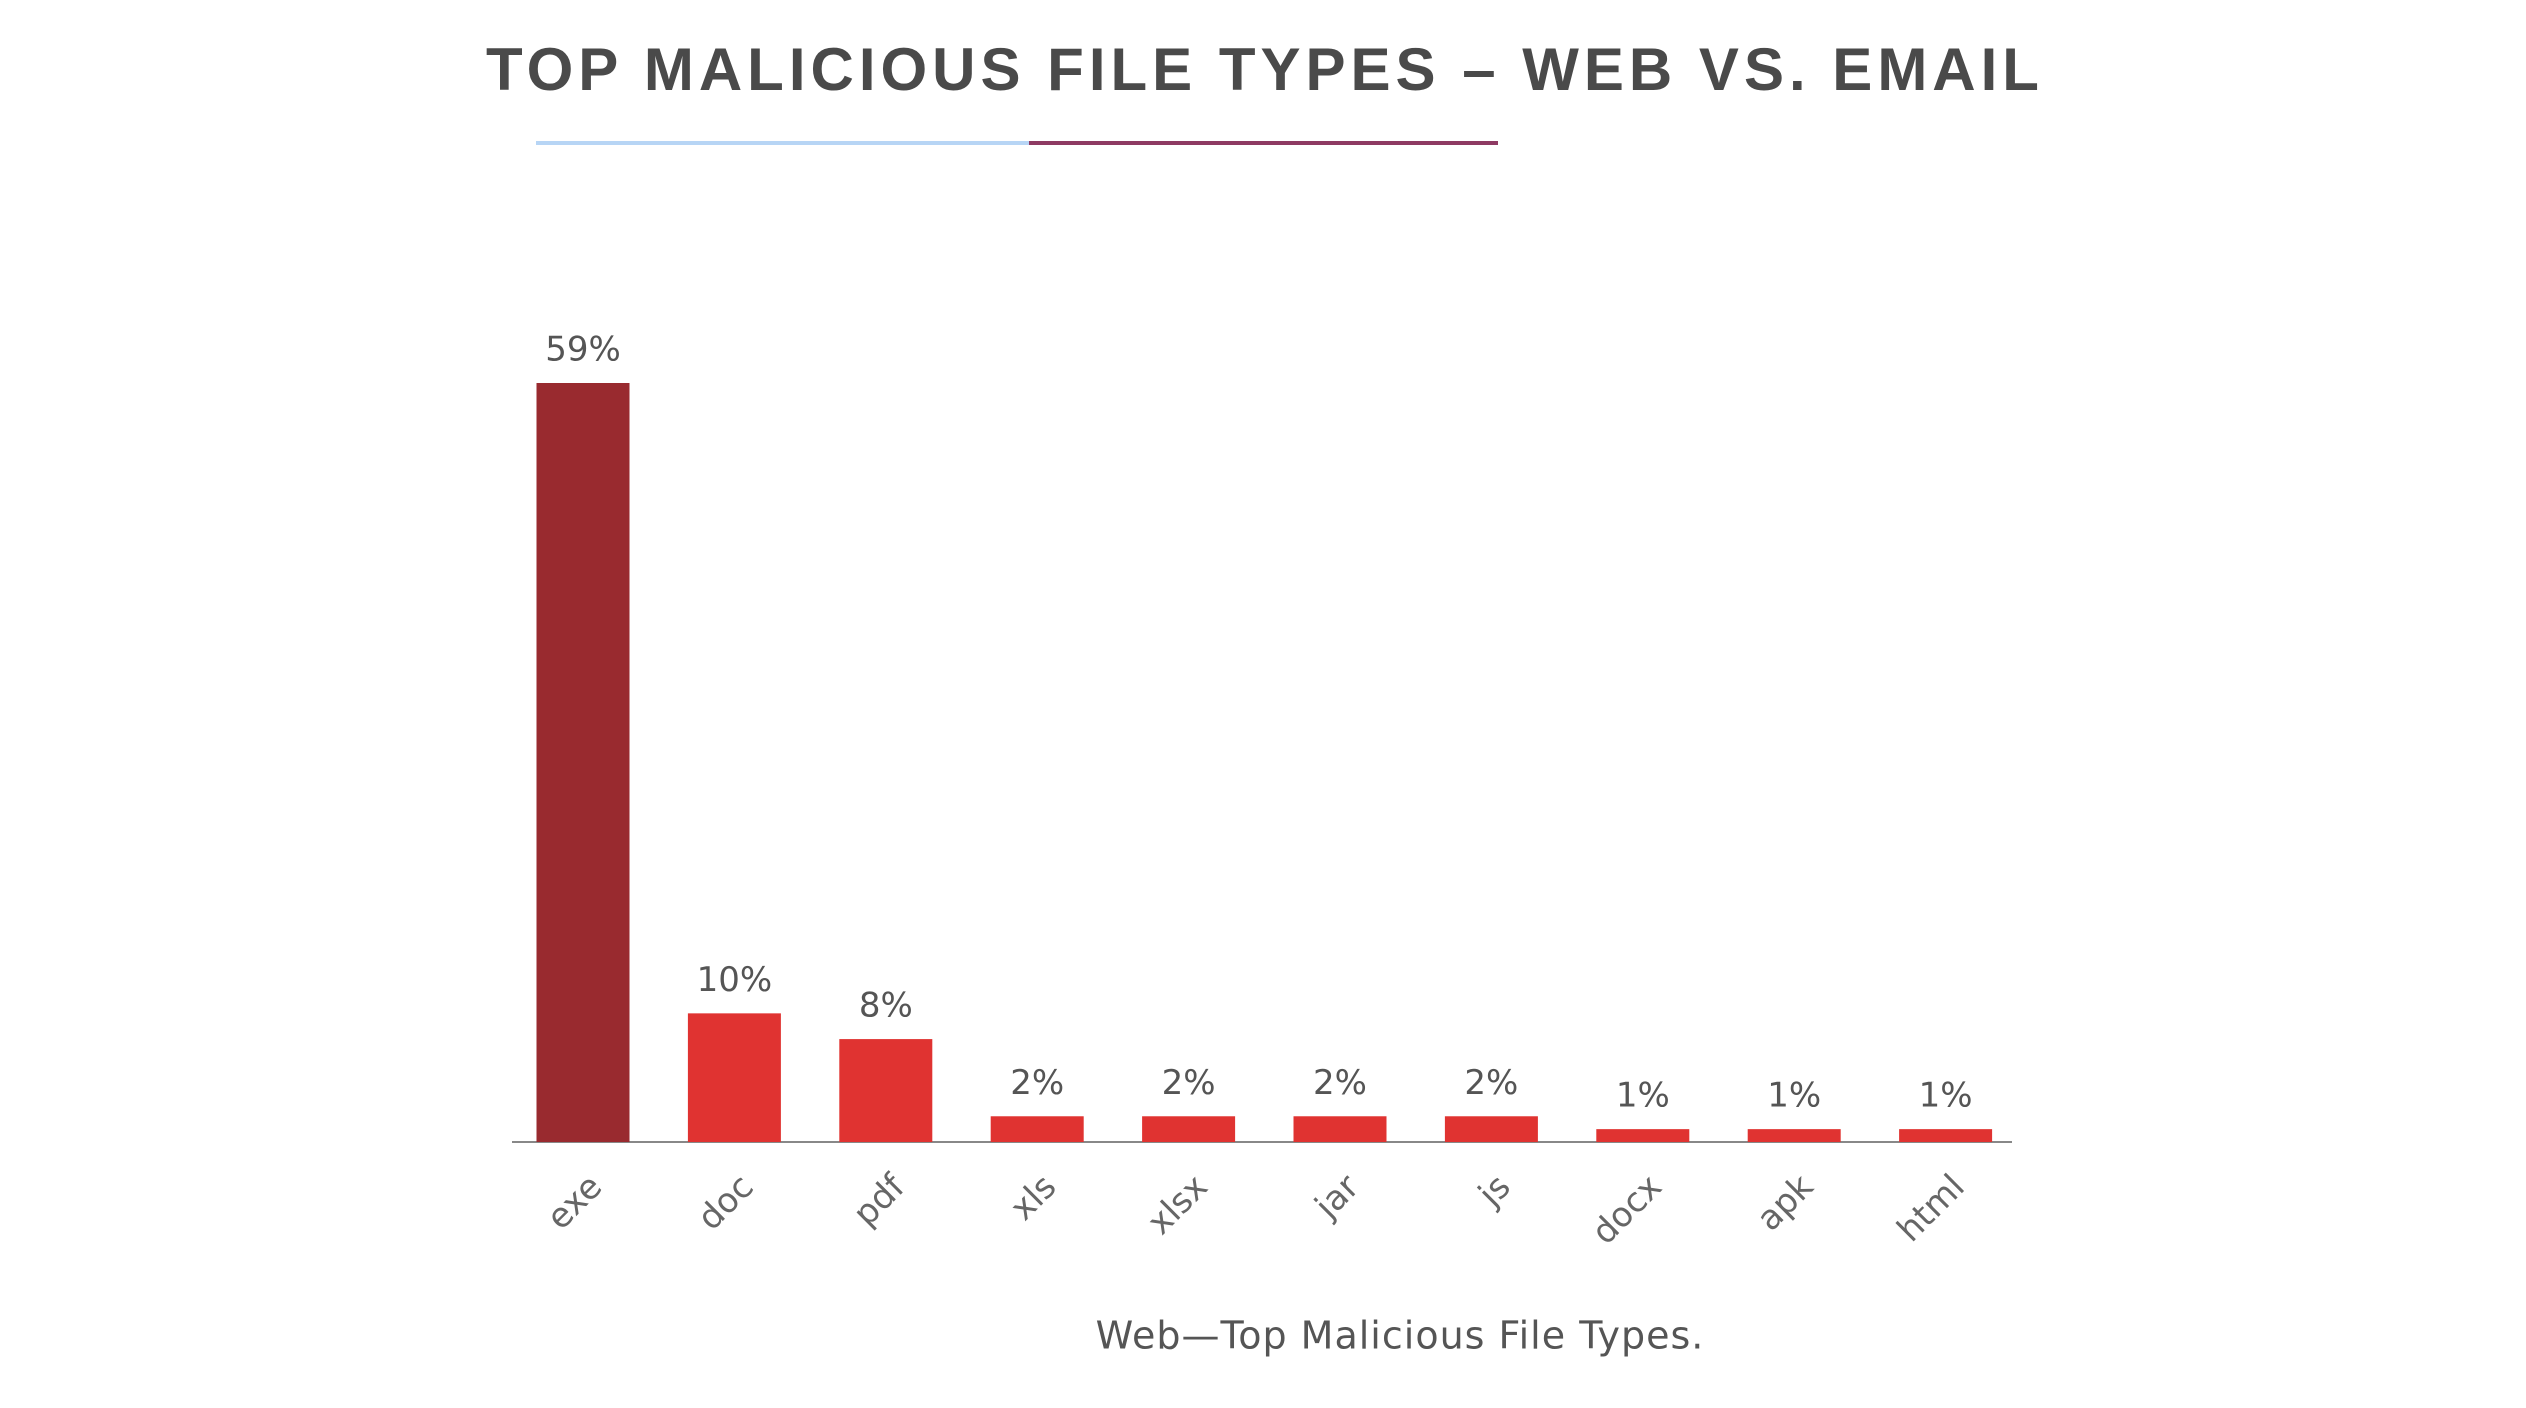 This screenshot has height=1408, width=2526. What do you see at coordinates (1785, 1203) in the screenshot?
I see `x-tick-label: apk` at bounding box center [1785, 1203].